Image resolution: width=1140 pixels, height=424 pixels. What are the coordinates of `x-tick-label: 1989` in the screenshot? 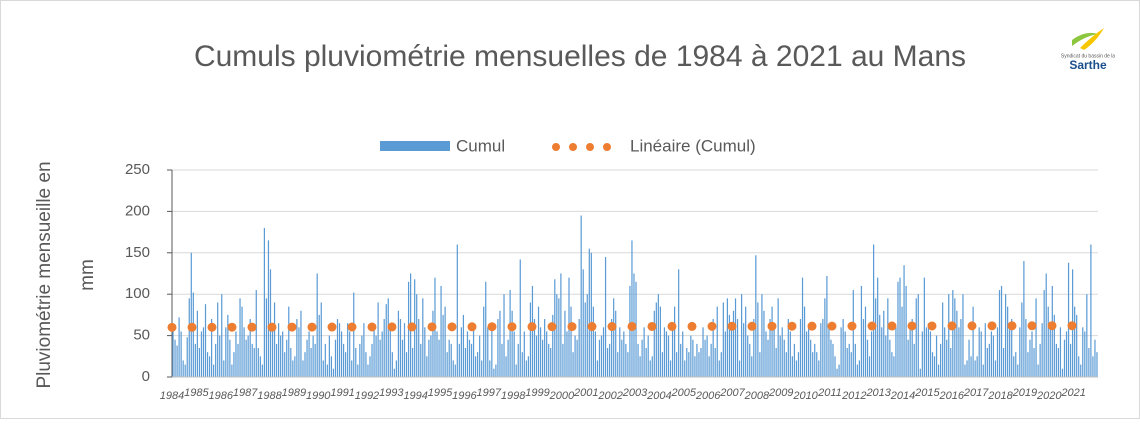 It's located at (294, 393).